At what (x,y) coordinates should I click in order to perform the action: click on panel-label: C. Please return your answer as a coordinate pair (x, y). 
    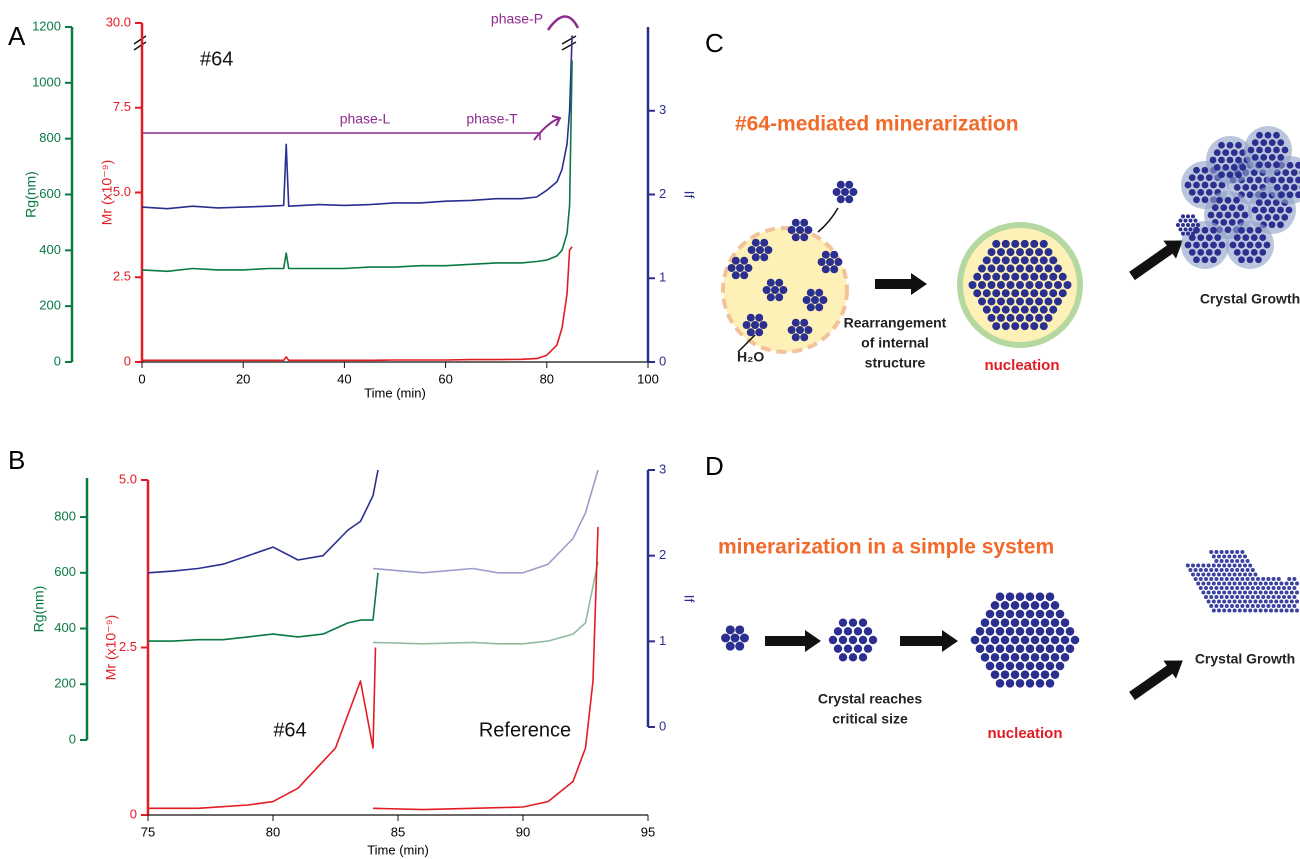
    Looking at the image, I should click on (714, 43).